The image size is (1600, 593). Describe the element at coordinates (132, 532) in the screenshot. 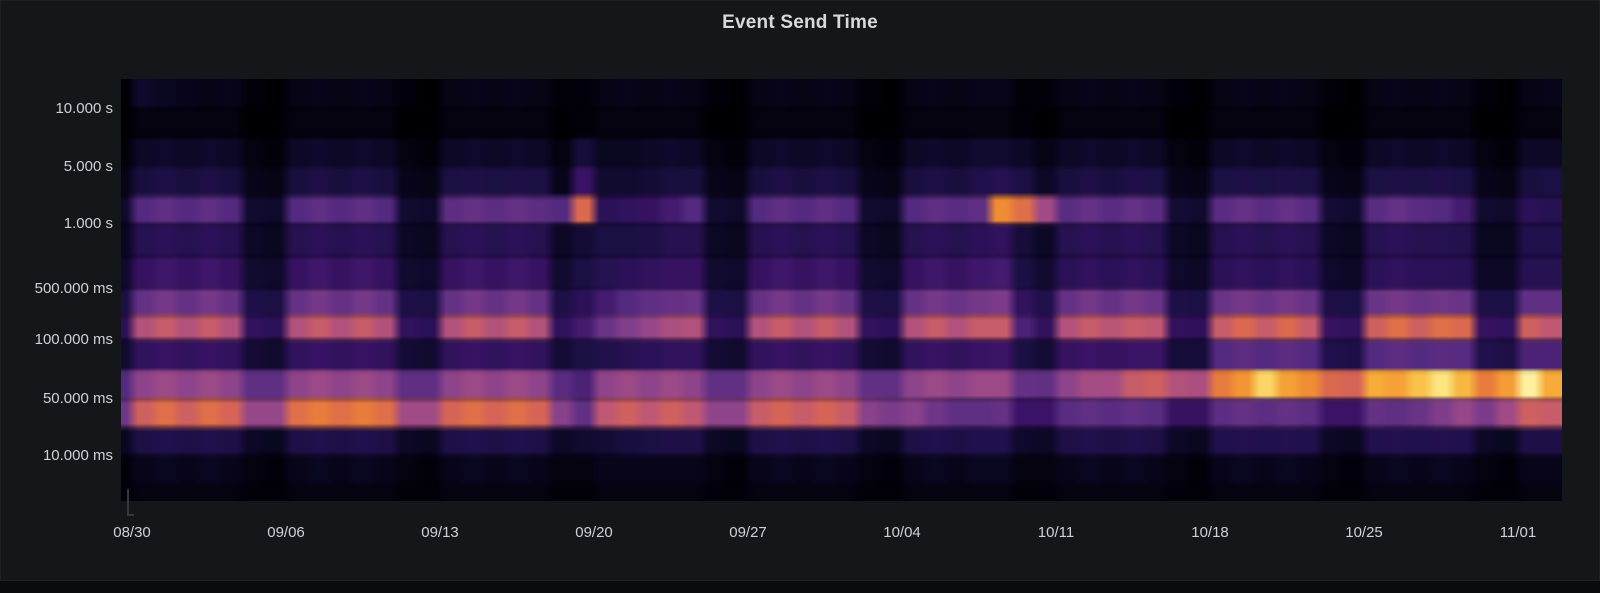

I see `x-tick-label: 08/30` at that location.